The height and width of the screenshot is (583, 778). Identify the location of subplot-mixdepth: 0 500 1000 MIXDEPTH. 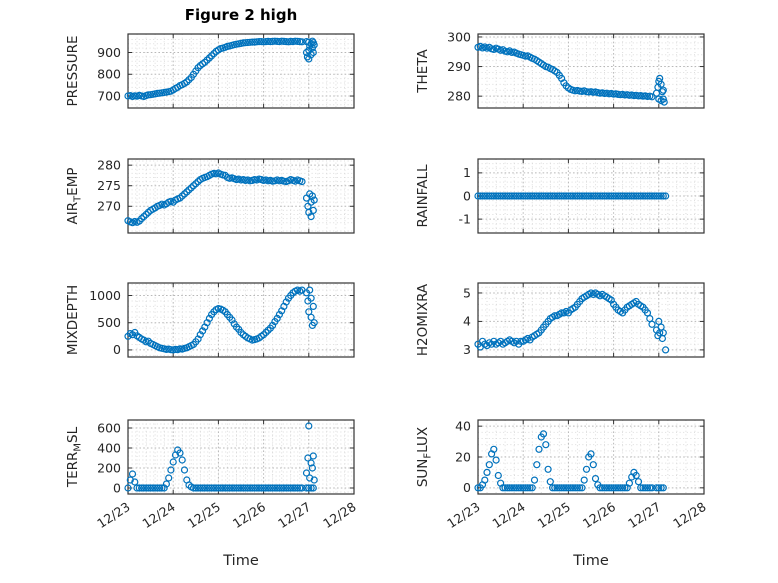
(214, 323).